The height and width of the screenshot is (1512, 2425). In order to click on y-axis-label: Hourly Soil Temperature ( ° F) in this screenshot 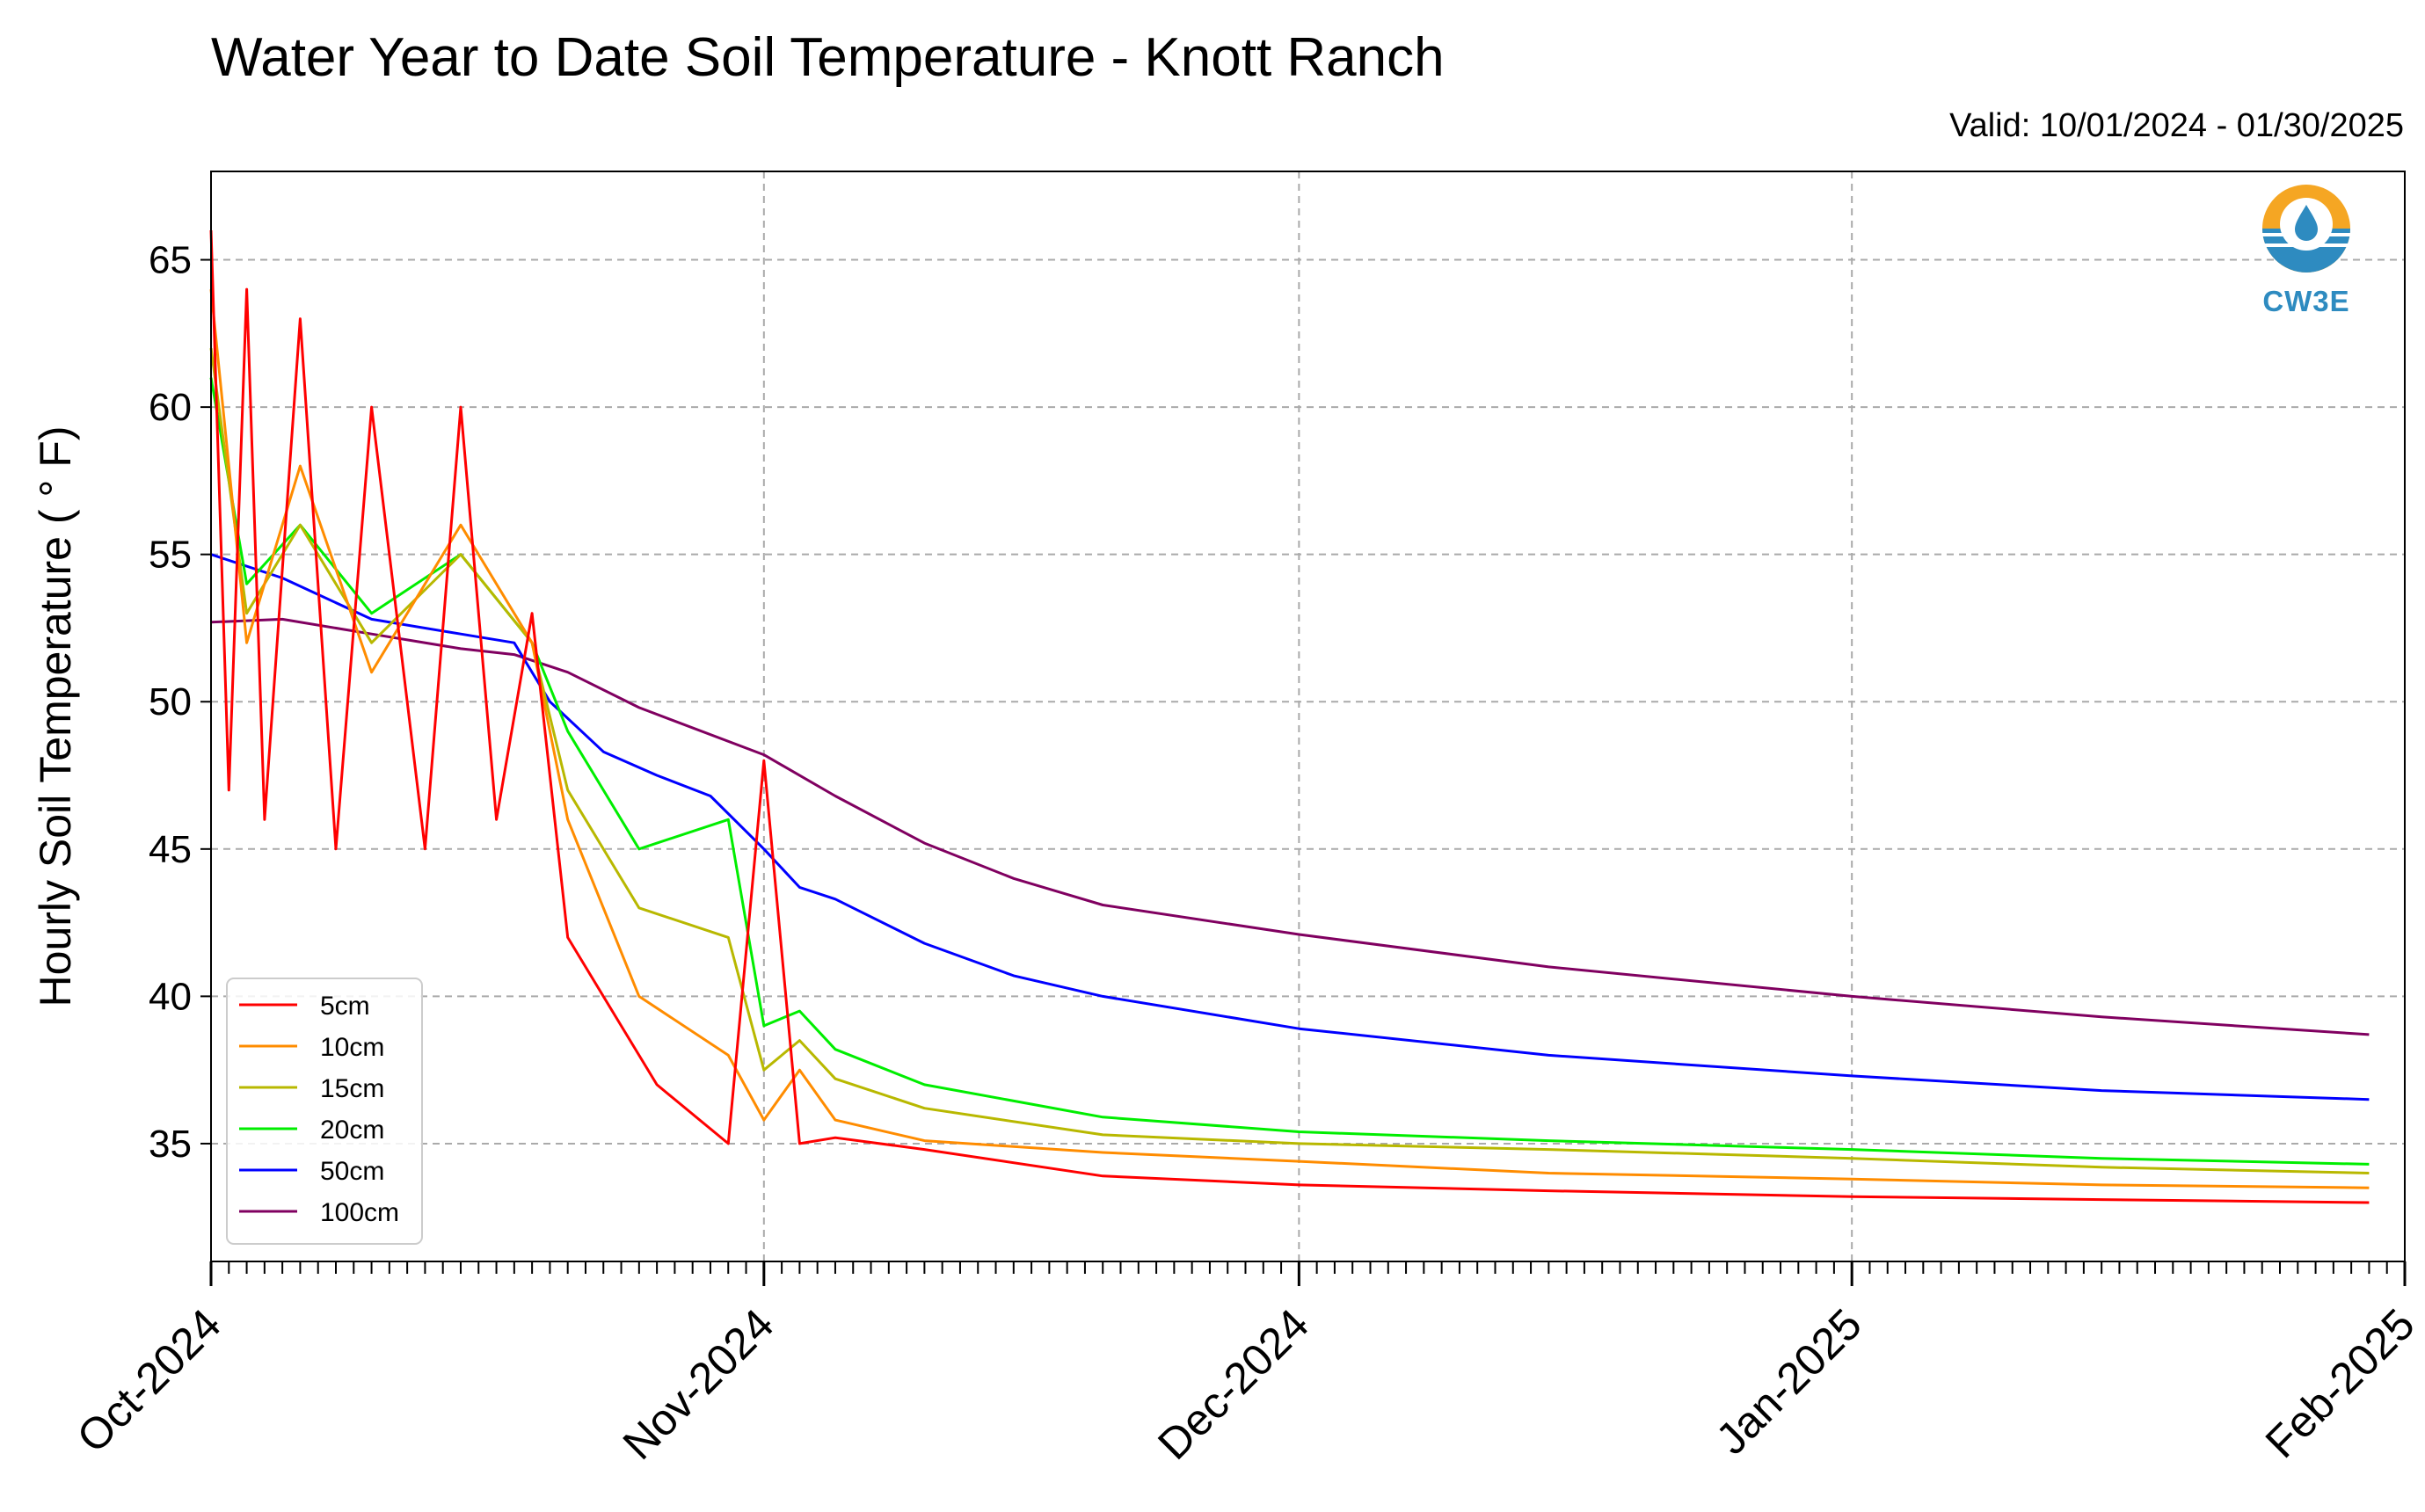, I will do `click(55, 717)`.